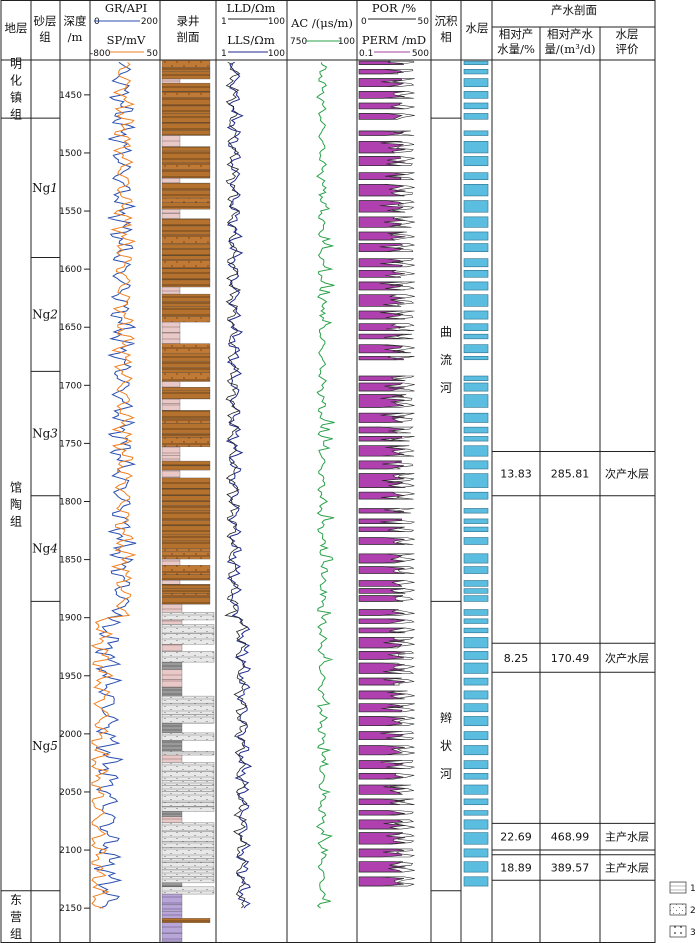  Describe the element at coordinates (516, 867) in the screenshot. I see `production-pct: 18.89` at that location.